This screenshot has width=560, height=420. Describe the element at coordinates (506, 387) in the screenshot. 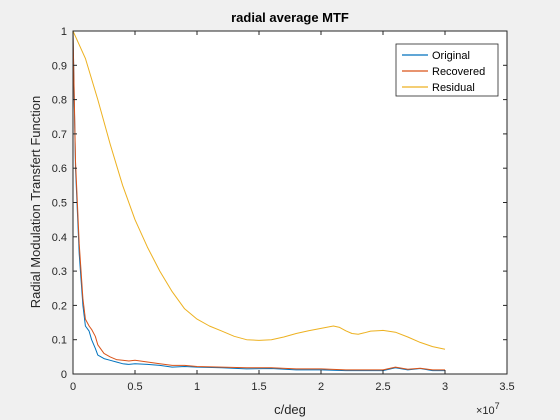

I see `x-tick-label: 3.5` at that location.